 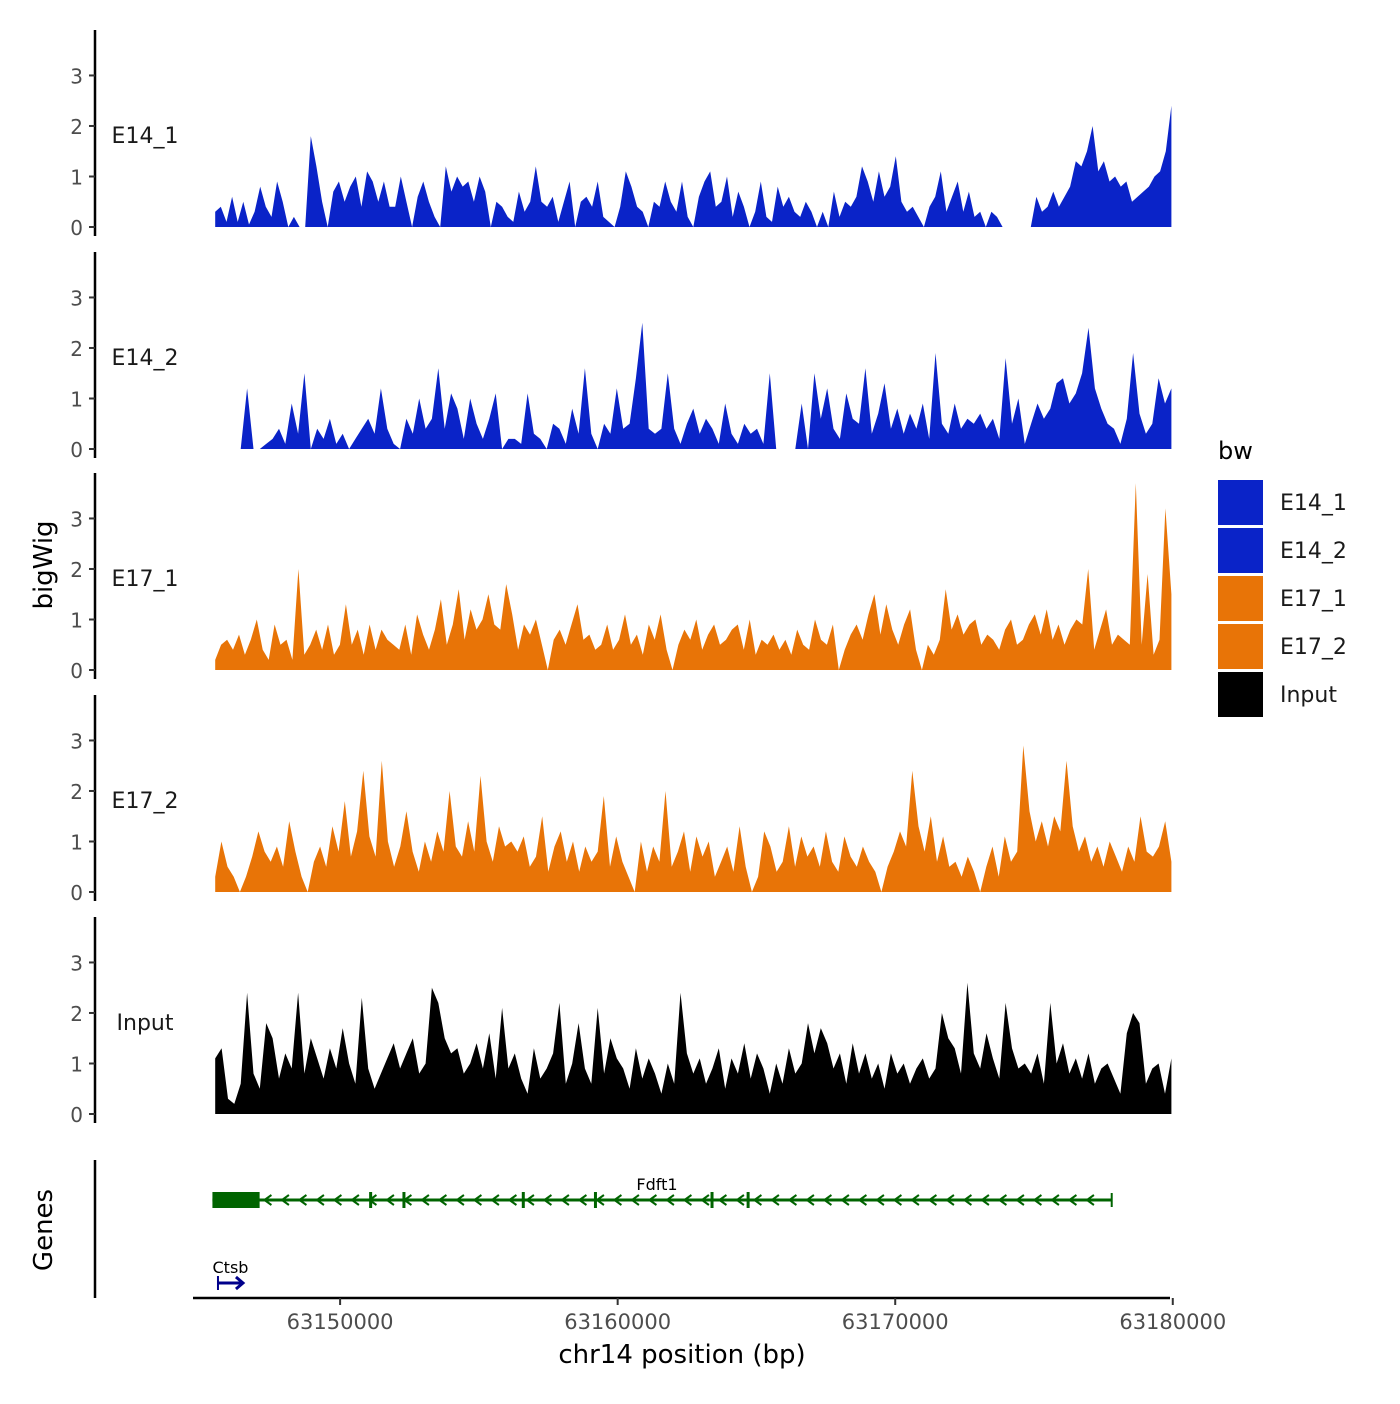 I want to click on track-panel-input: 0 1 2 3 Input, so click(x=621, y=1022).